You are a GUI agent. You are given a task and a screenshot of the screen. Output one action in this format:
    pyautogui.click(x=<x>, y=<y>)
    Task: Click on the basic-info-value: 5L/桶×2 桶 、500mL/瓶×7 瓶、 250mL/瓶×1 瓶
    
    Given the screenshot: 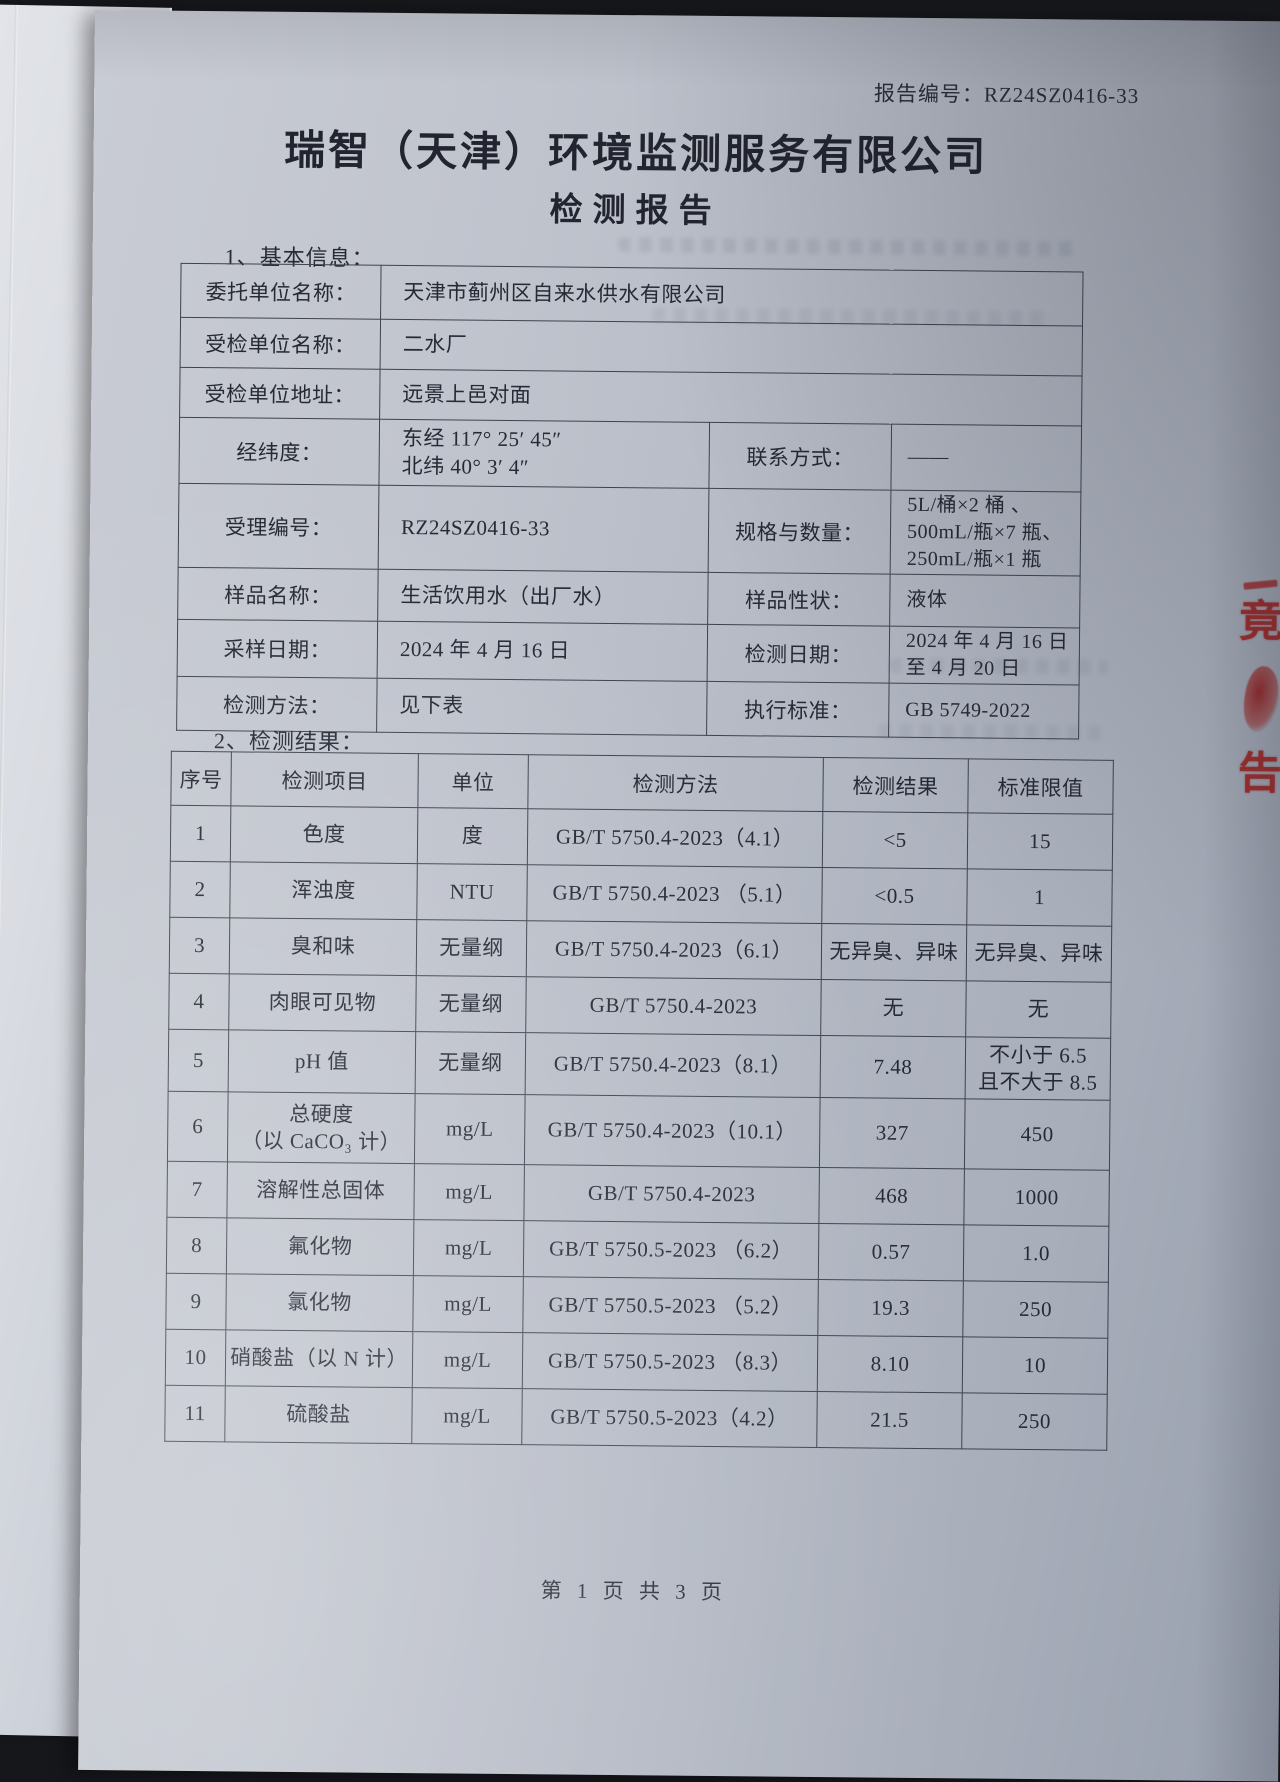 What is the action you would take?
    pyautogui.click(x=985, y=533)
    